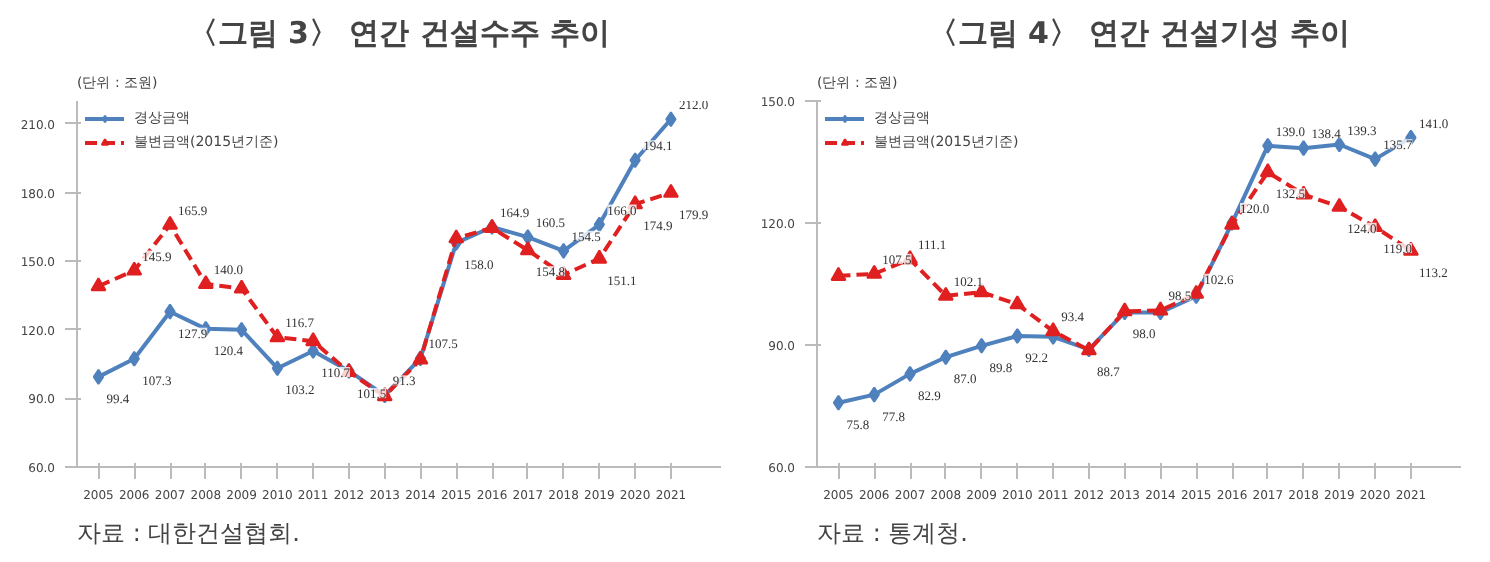 The width and height of the screenshot is (1490, 562). Describe the element at coordinates (188, 533) in the screenshot. I see `text: 자료 : 대한건설협회.` at that location.